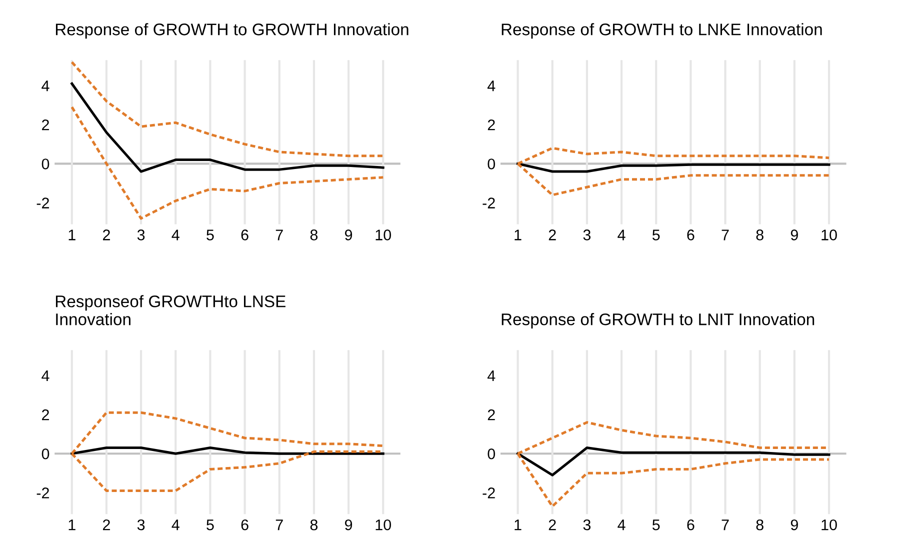 This screenshot has width=910, height=547. What do you see at coordinates (171, 310) in the screenshot?
I see `chart-title: Responseof GROWTHto LNSE Innovation` at bounding box center [171, 310].